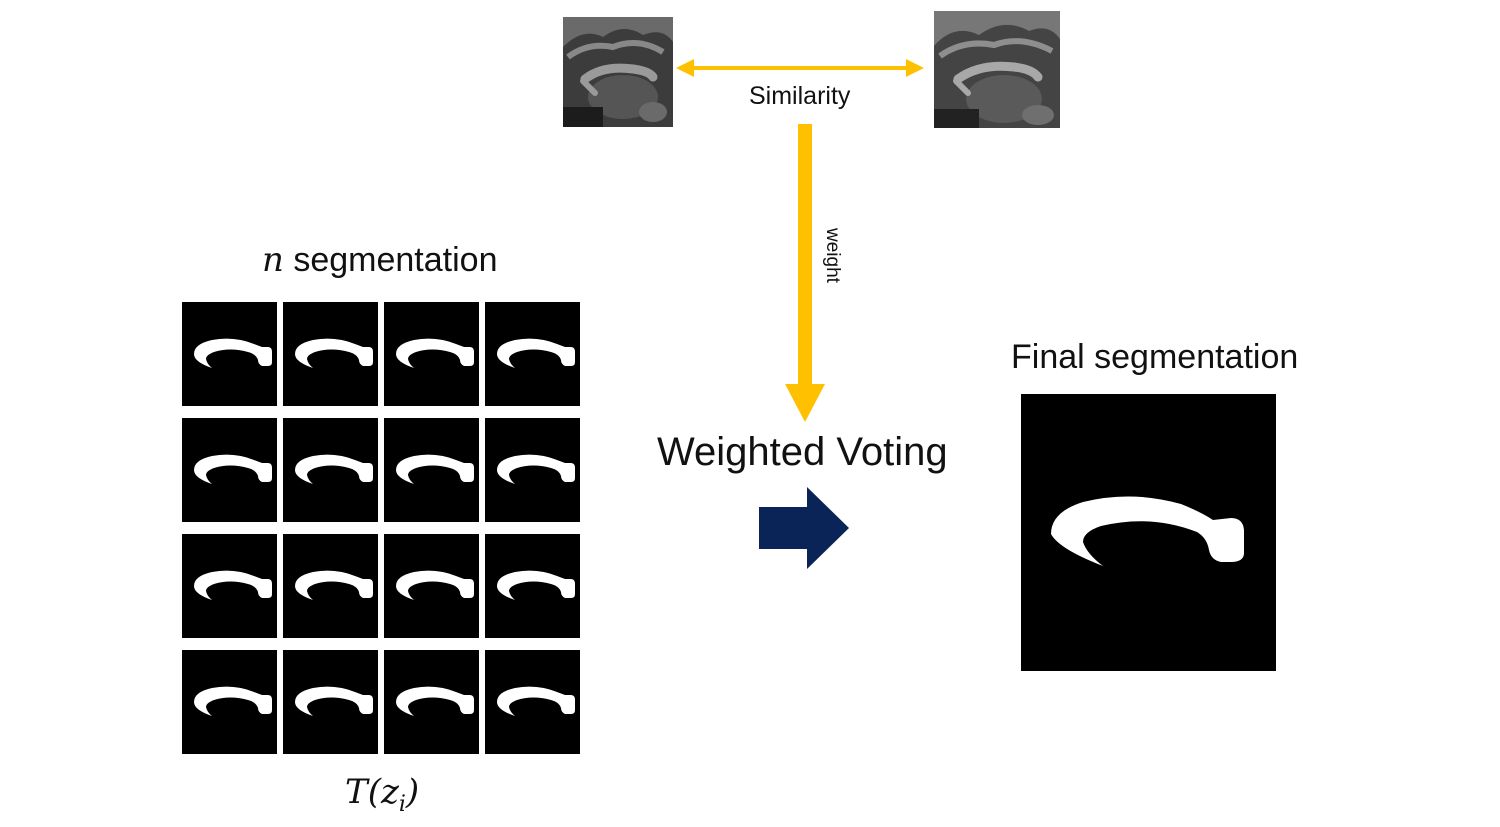 Image resolution: width=1500 pixels, height=827 pixels. I want to click on weighted-voting-label: Weighted Voting, so click(802, 452).